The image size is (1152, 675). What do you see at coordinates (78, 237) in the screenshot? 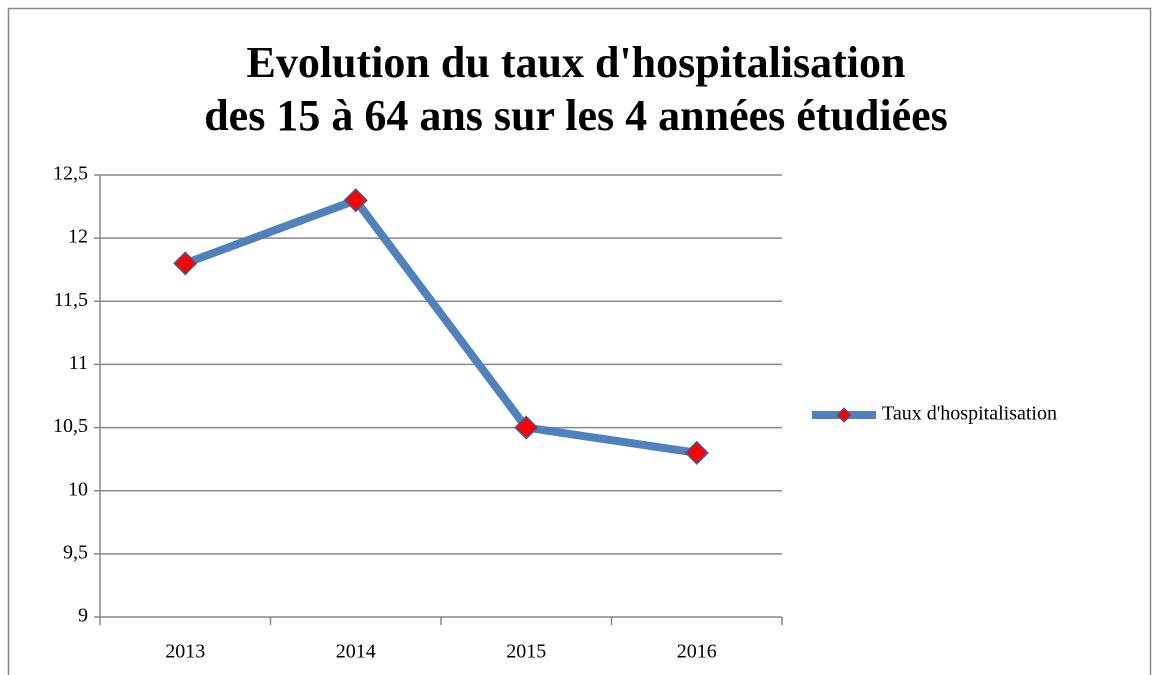
I see `y-tick-label: 12` at bounding box center [78, 237].